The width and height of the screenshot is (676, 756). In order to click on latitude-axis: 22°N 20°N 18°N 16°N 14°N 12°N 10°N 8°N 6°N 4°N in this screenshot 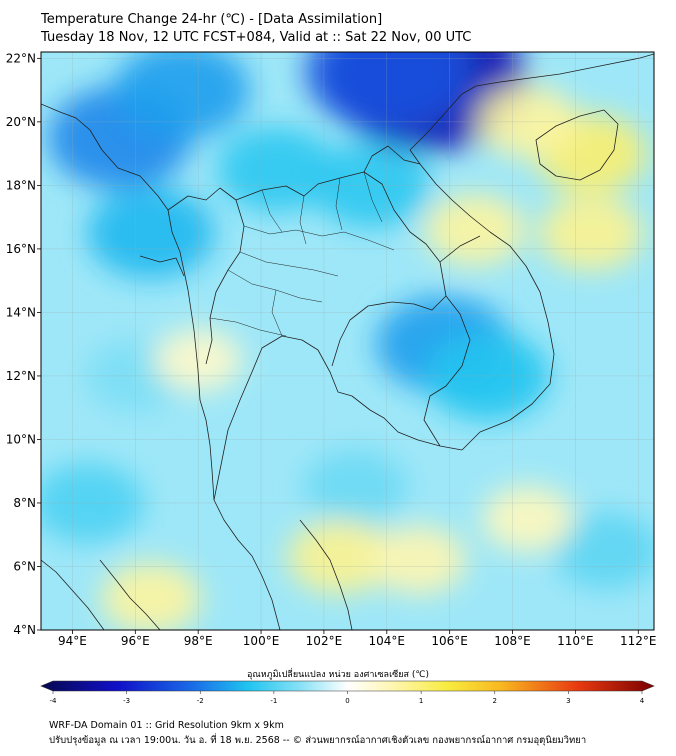, I will do `click(23, 344)`.